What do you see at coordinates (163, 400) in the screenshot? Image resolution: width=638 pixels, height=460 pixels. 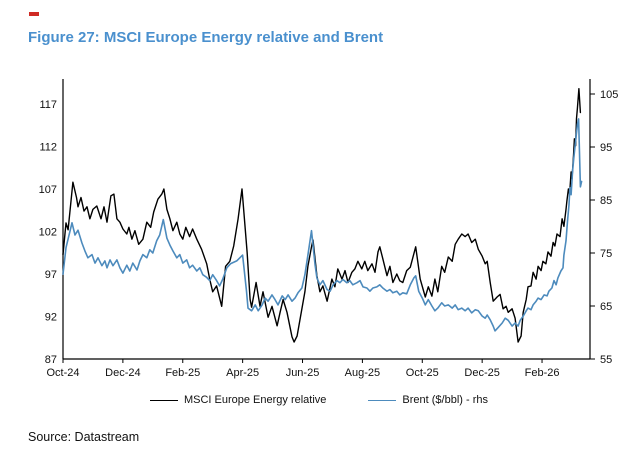 I see `msci-line-swatch-icon` at bounding box center [163, 400].